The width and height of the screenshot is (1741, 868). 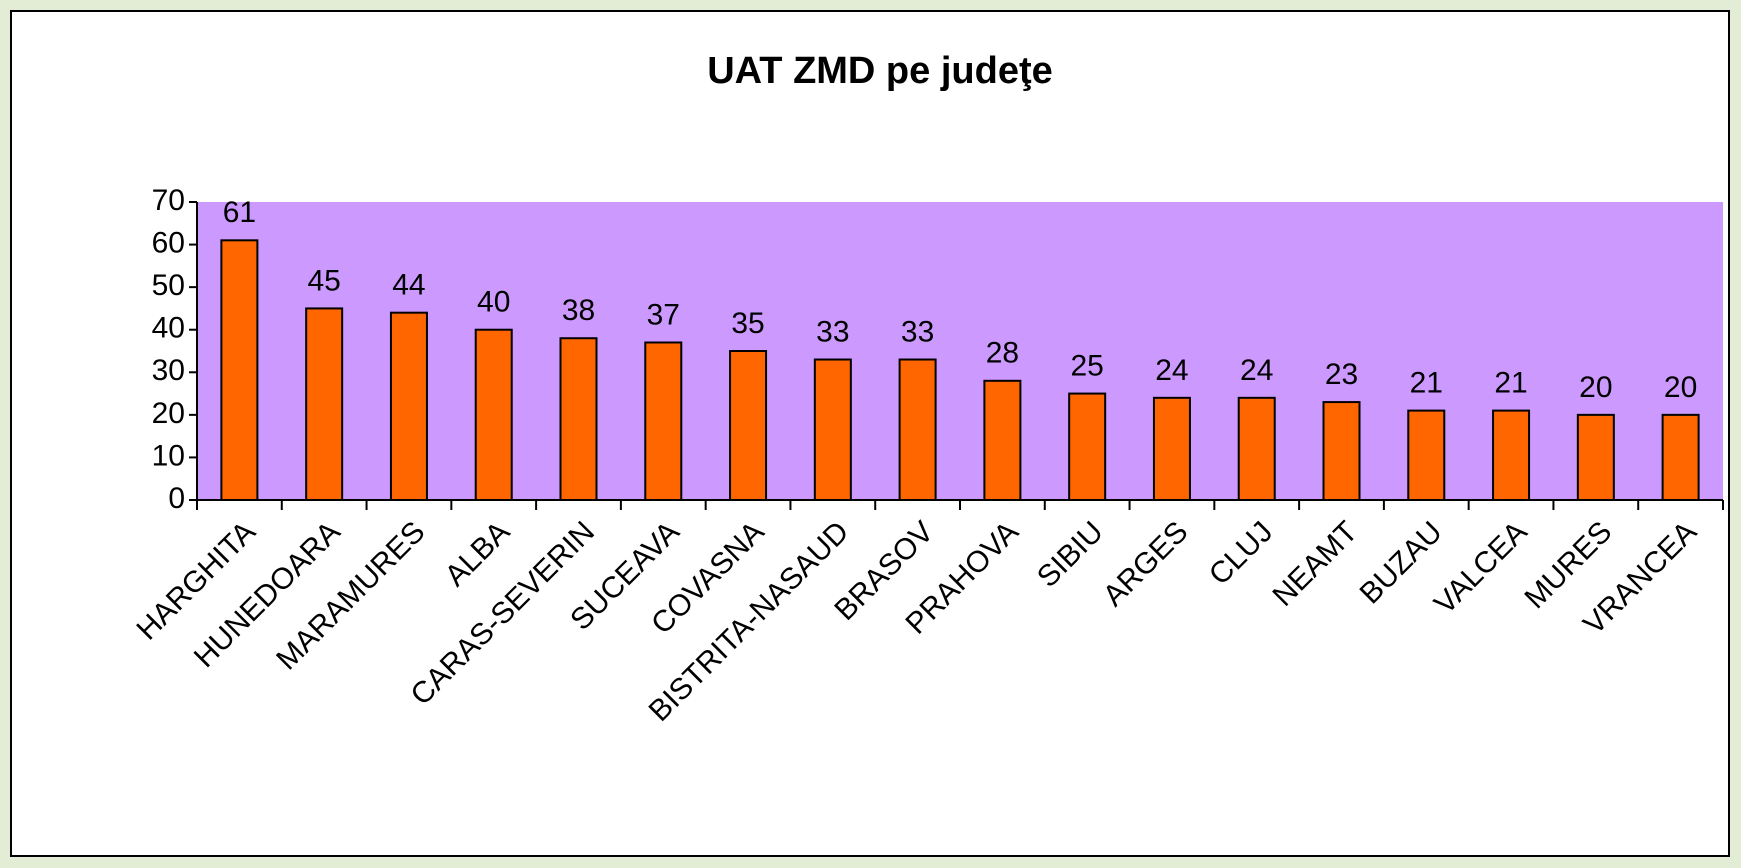 What do you see at coordinates (408, 285) in the screenshot?
I see `value-label: 44` at bounding box center [408, 285].